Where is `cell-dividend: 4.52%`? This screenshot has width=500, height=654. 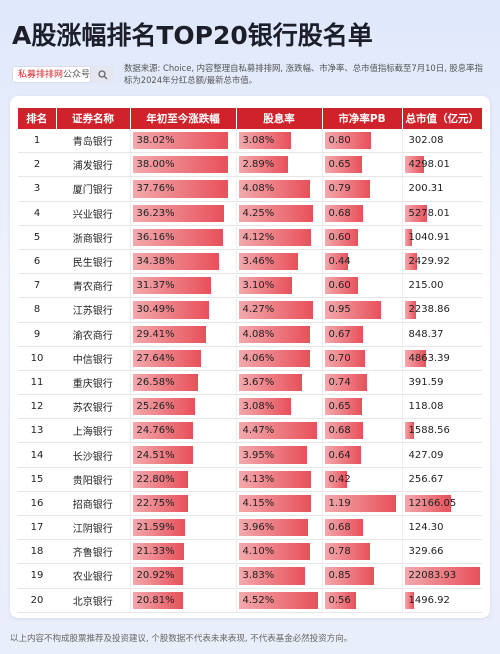 cell-dividend: 4.52% is located at coordinates (278, 600).